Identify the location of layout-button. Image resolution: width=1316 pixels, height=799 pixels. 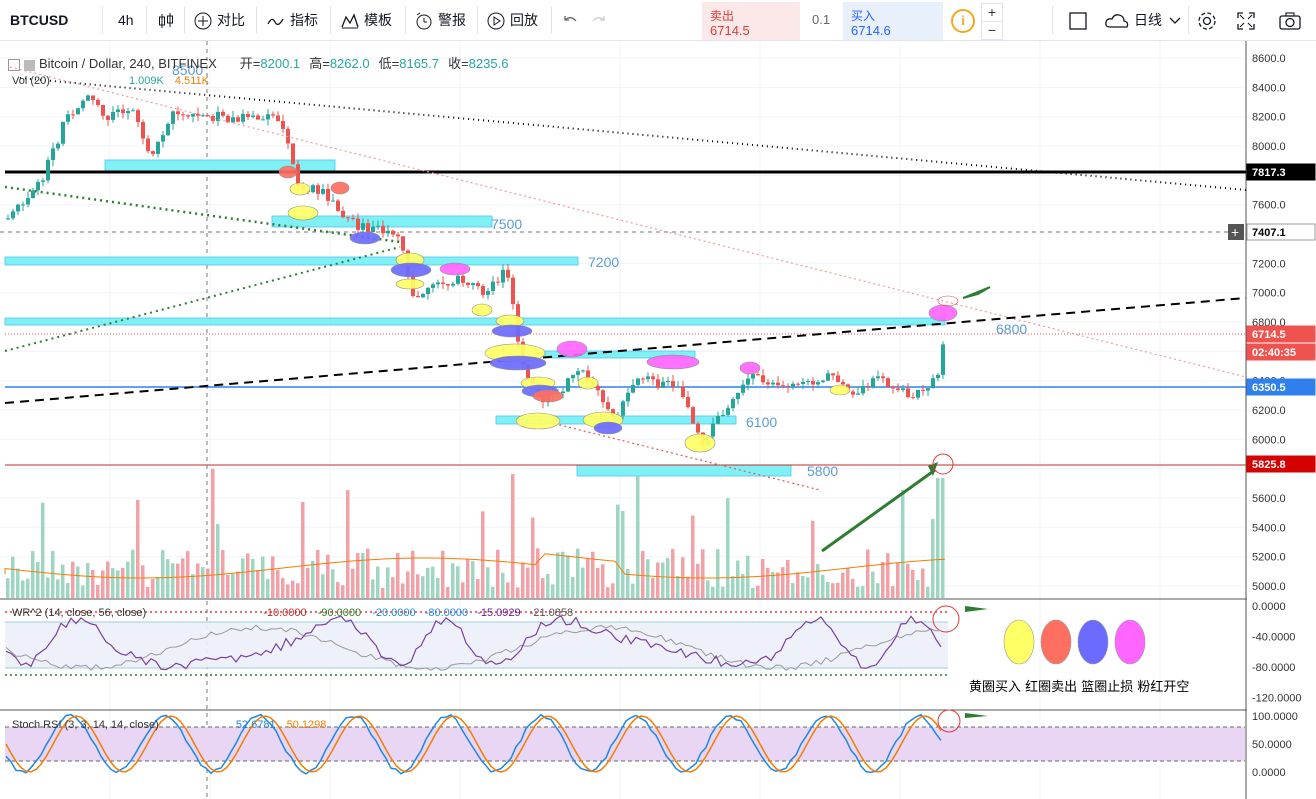
(1080, 20).